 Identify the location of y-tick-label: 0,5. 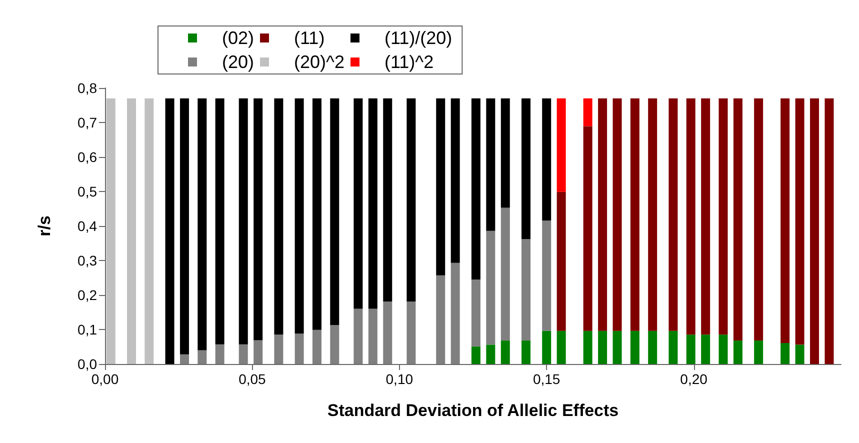
(88, 192).